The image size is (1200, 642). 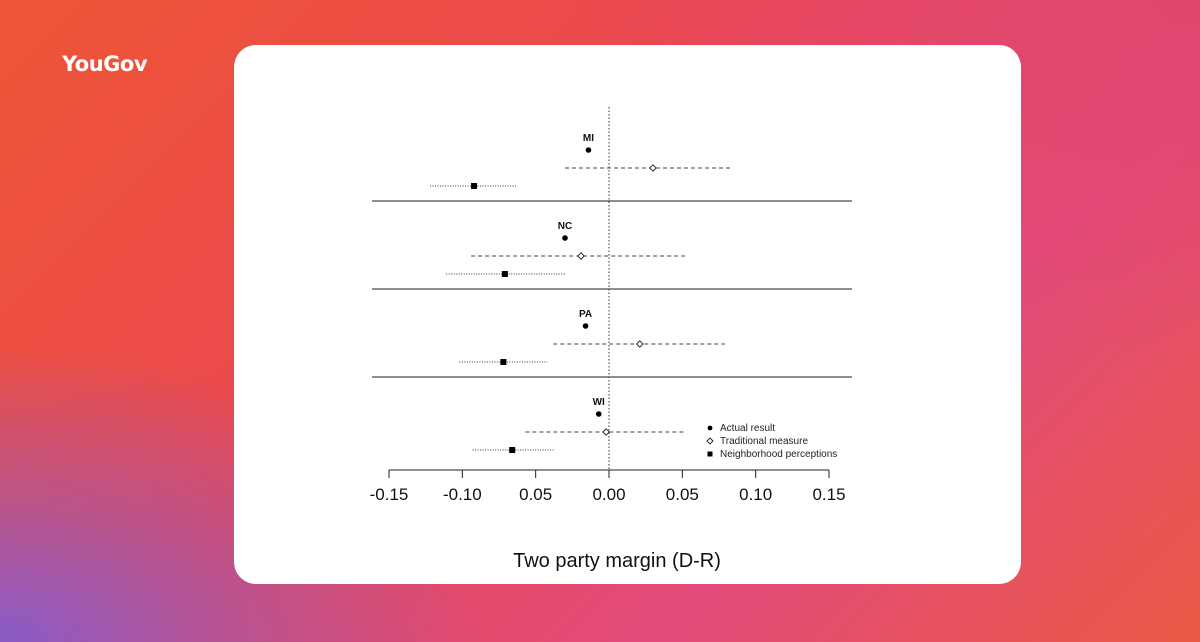 What do you see at coordinates (710, 454) in the screenshot?
I see `legend-marker-neighborhood` at bounding box center [710, 454].